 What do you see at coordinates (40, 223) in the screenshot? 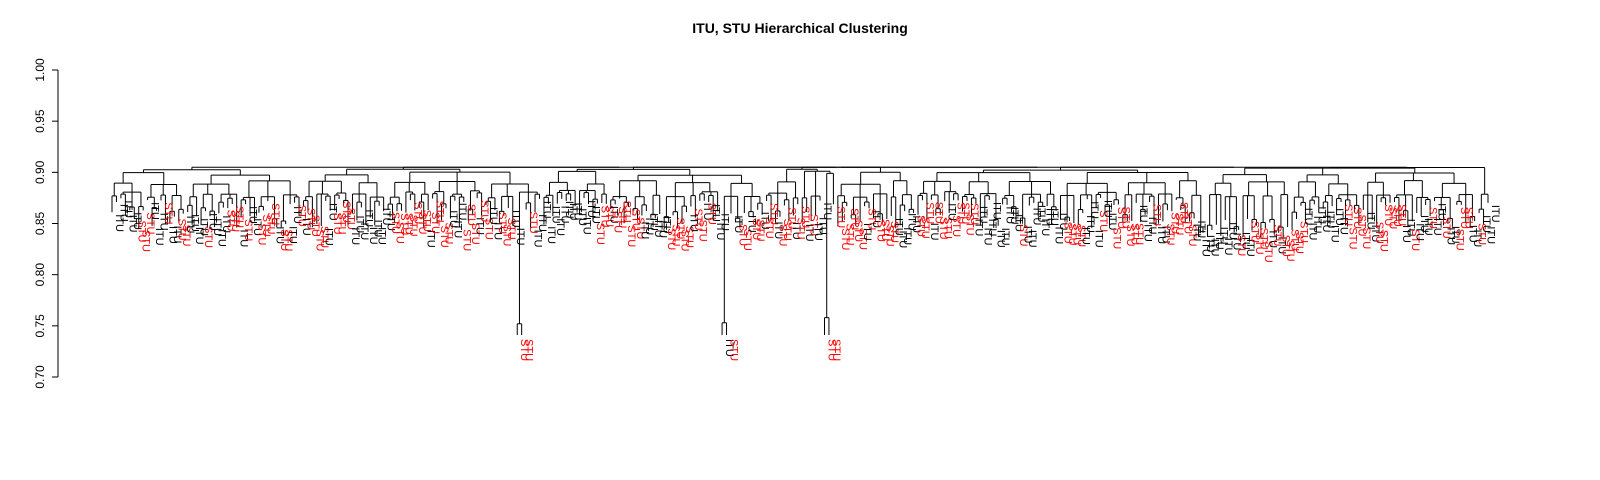
I see `y-tick-label: 0.85` at bounding box center [40, 223].